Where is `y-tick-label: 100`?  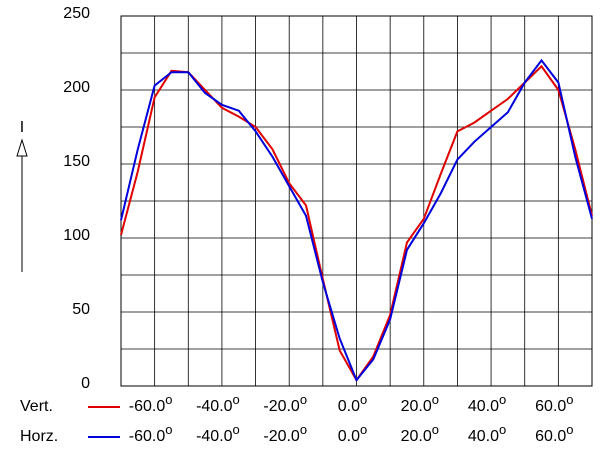 y-tick-label: 100 is located at coordinates (76, 235).